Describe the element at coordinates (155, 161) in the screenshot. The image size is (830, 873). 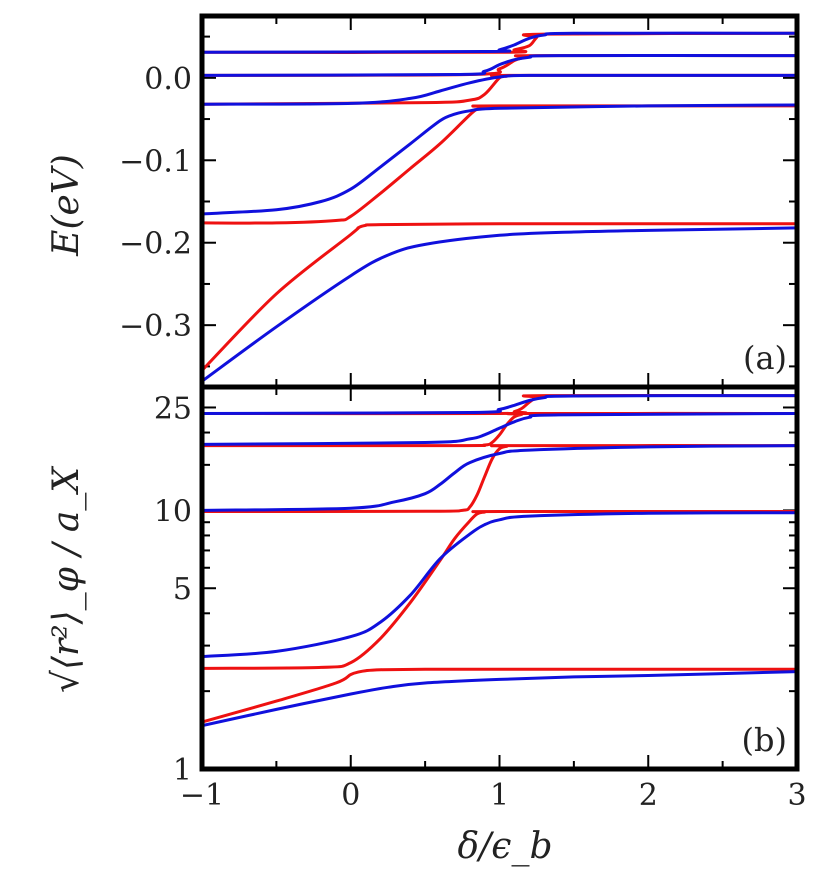
I see `y-tick-label: −0.1` at that location.